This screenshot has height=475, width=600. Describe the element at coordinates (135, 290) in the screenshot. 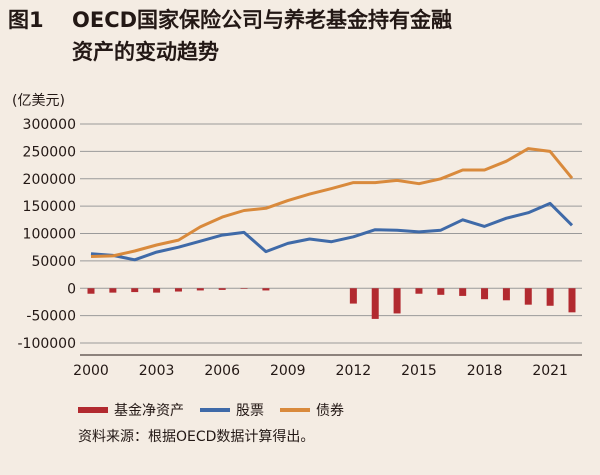

I see `bar-fund-2002` at that location.